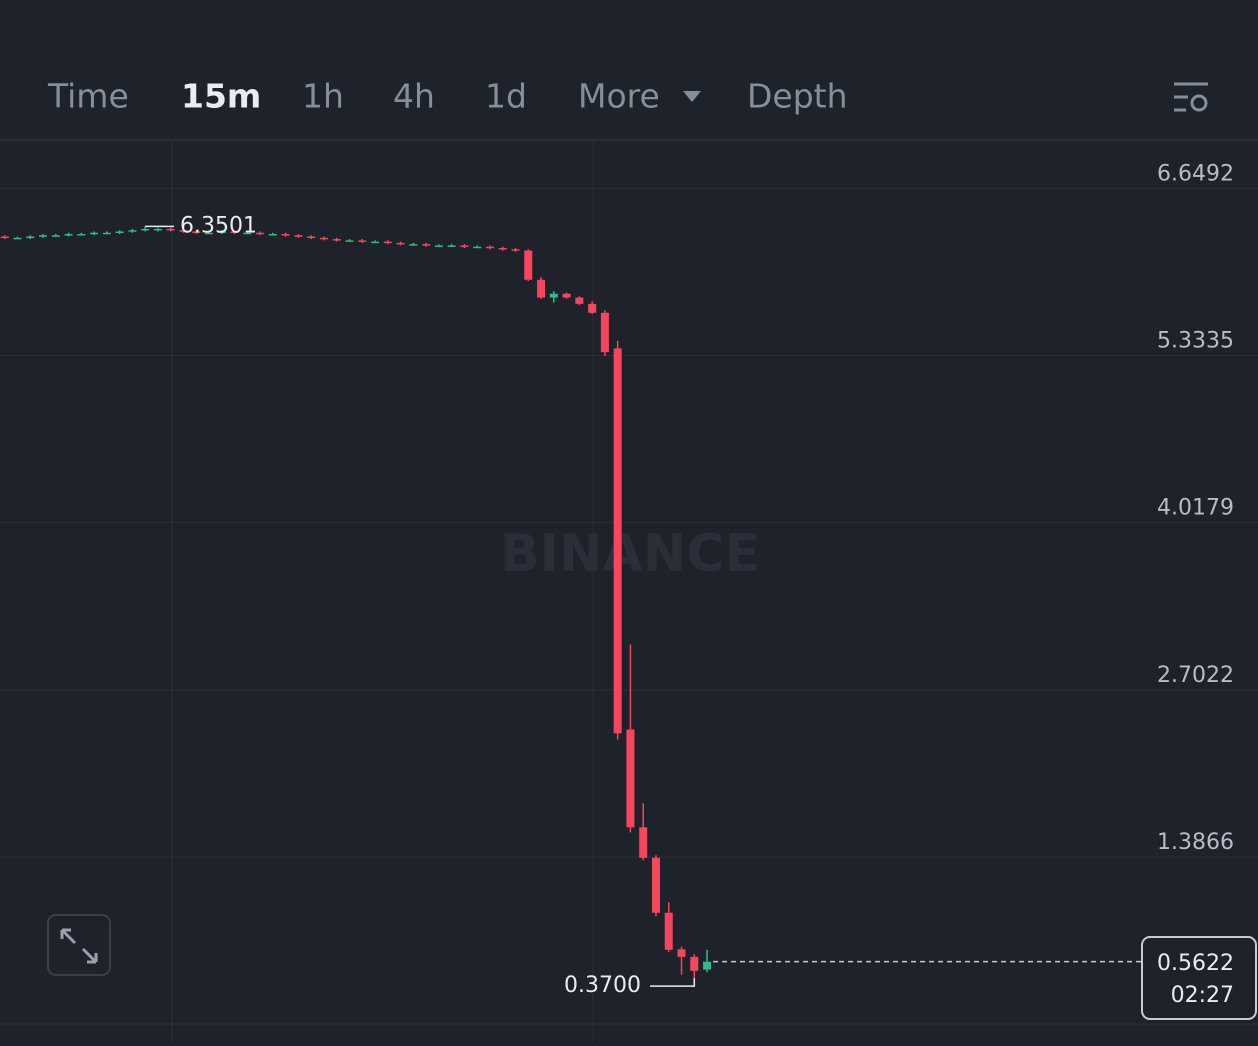 This screenshot has width=1258, height=1046. I want to click on y-tick-label: 2.7022, so click(1195, 675).